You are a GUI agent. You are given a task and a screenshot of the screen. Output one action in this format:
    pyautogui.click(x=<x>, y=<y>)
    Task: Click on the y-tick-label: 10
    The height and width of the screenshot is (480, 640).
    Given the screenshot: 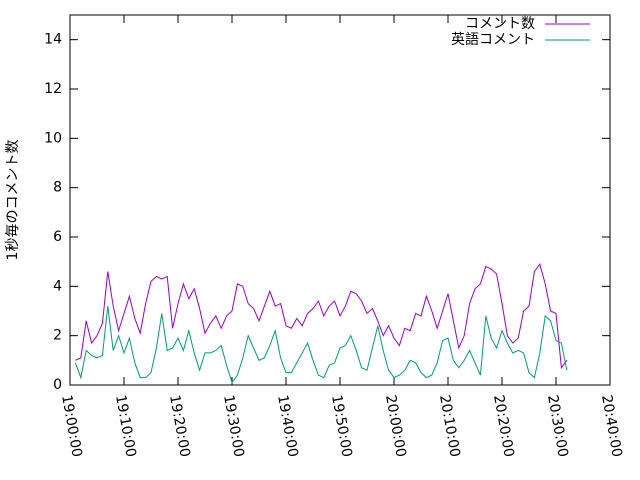 What is the action you would take?
    pyautogui.click(x=53, y=138)
    